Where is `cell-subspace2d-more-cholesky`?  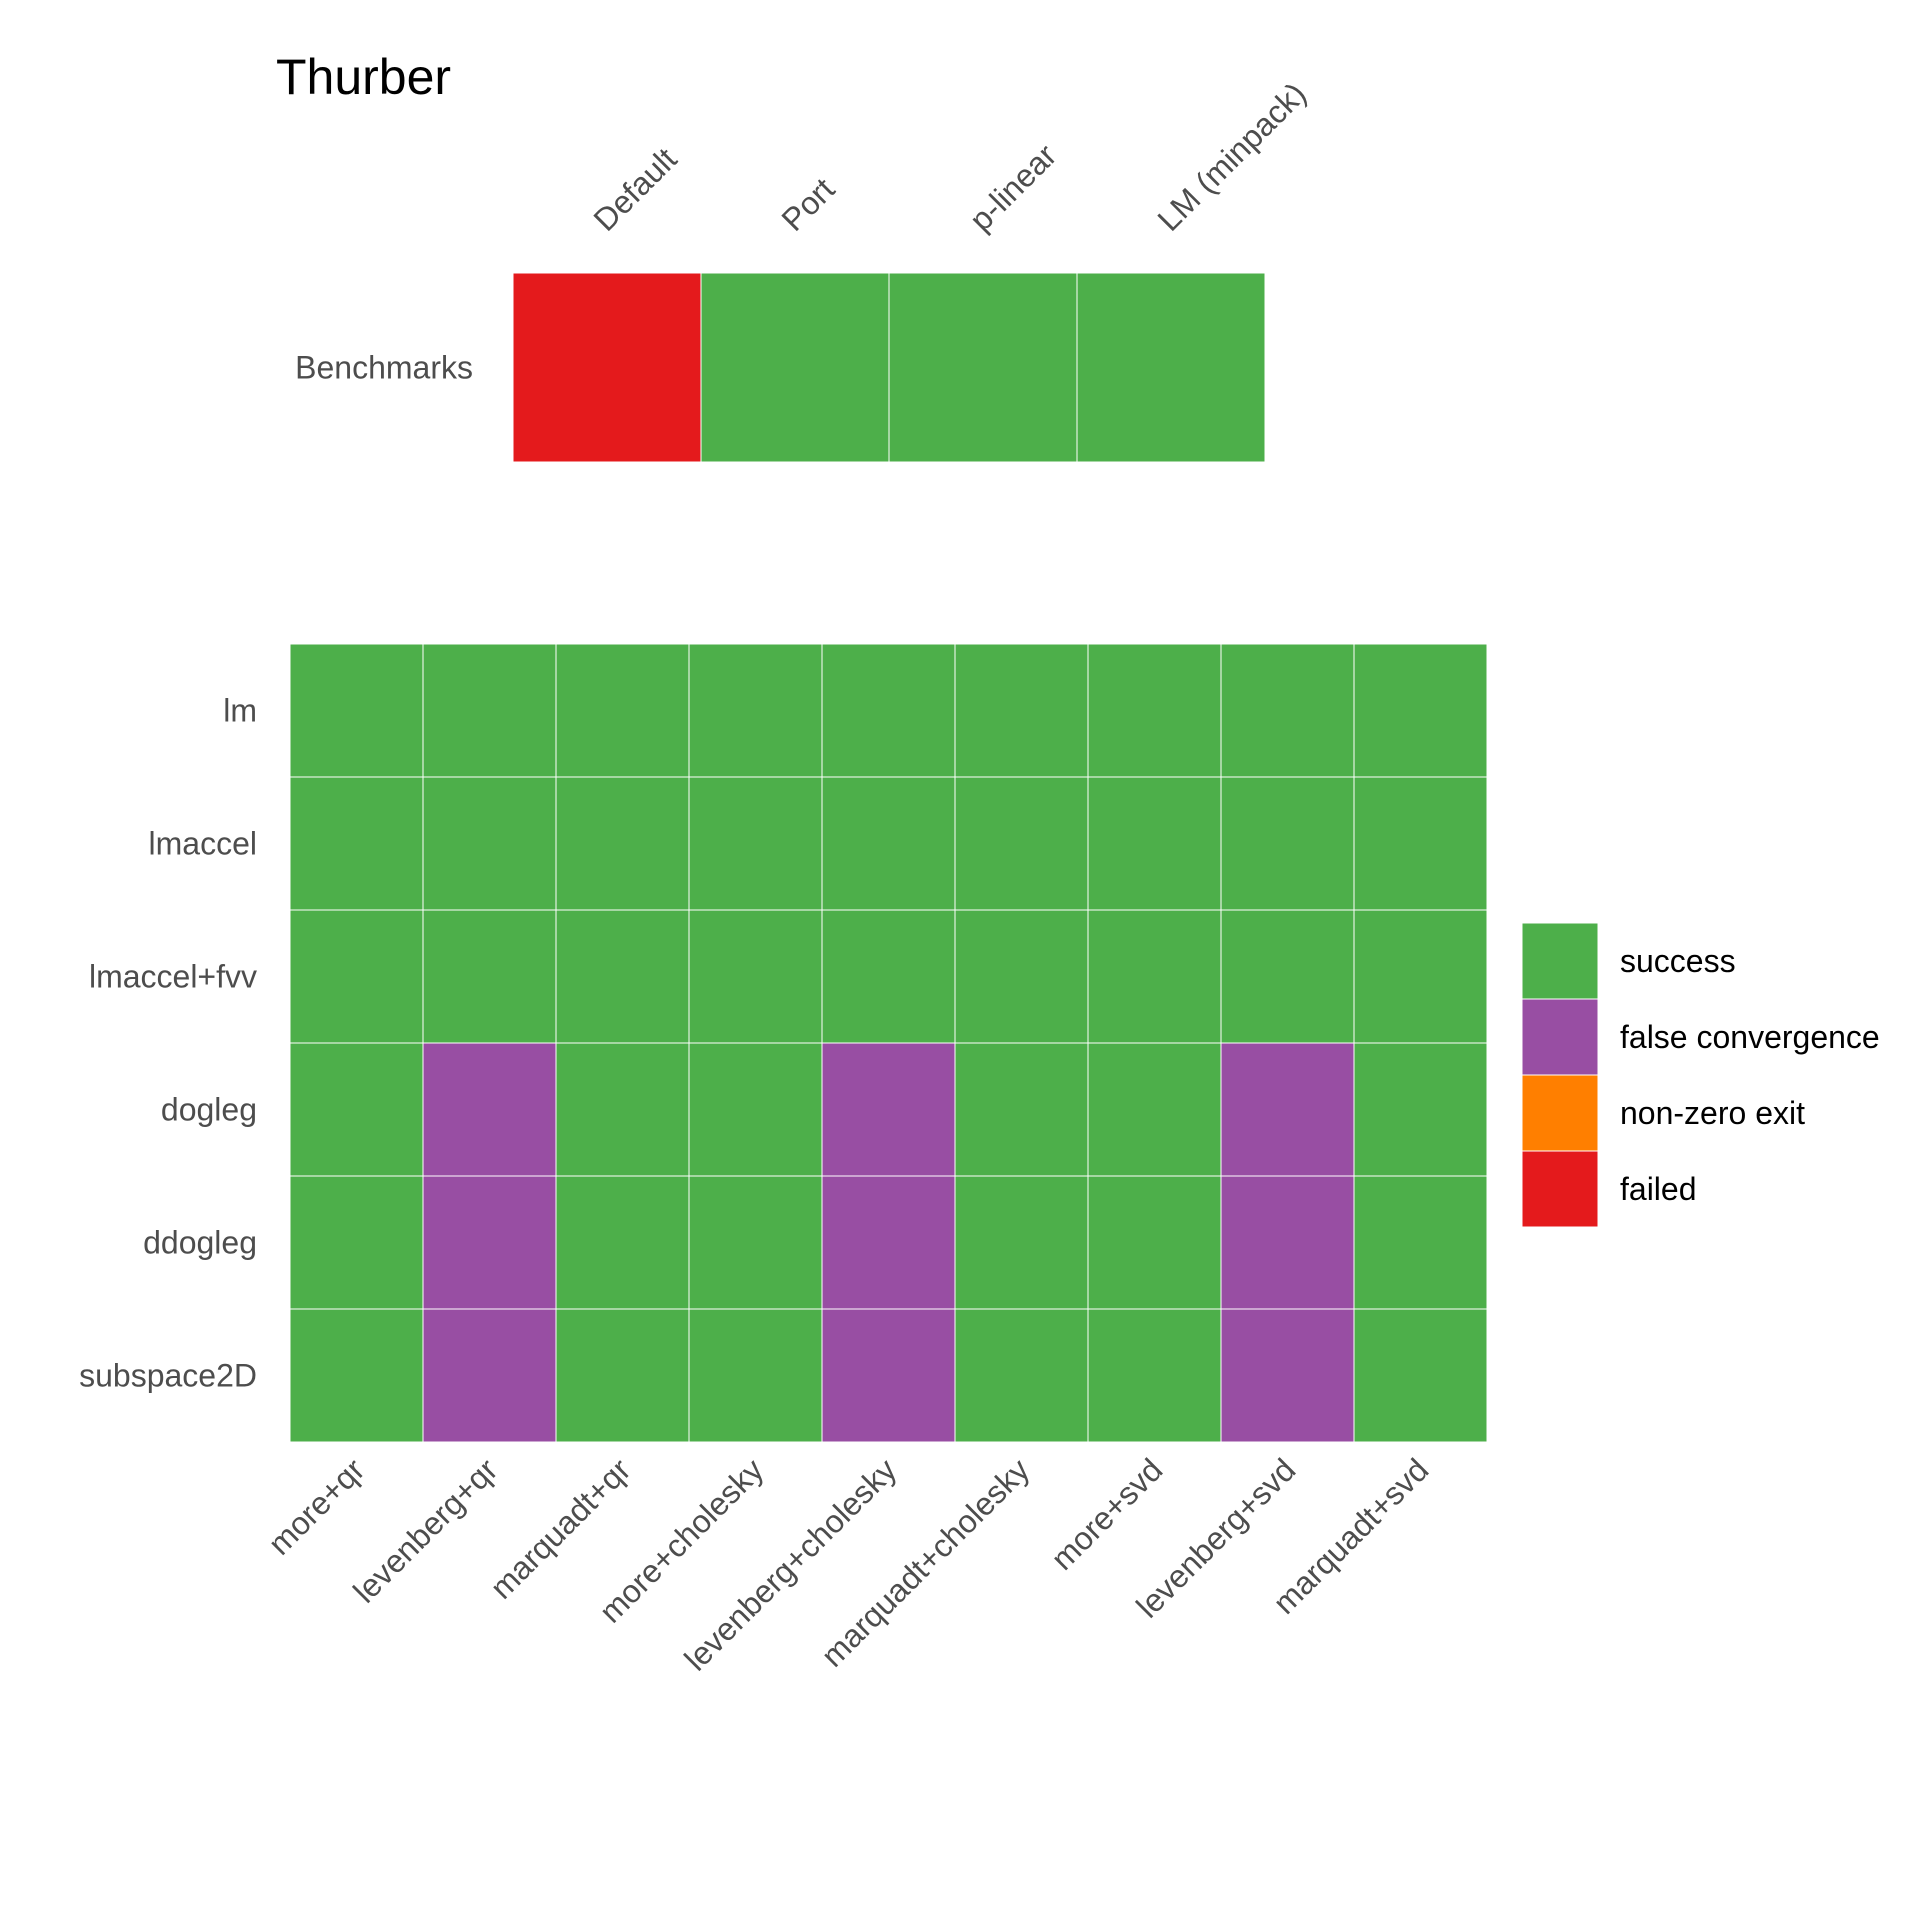 cell-subspace2d-more-cholesky is located at coordinates (755, 1375).